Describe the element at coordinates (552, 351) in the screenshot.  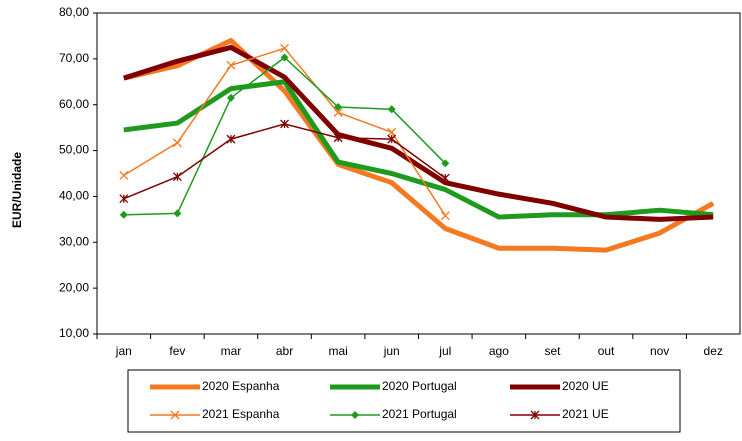
I see `x-tick-label: set` at that location.